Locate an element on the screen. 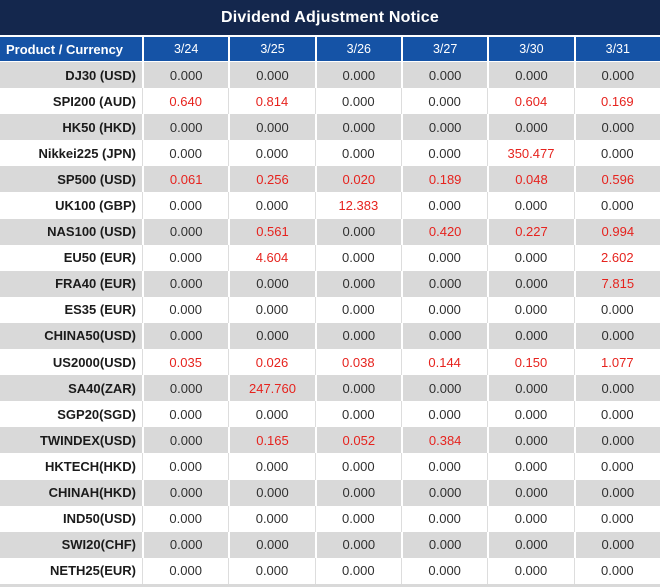 The height and width of the screenshot is (587, 660). table-row: DJ30 (USD) 0.000 0.000 0.000 0.000 0.000 0.000 is located at coordinates (330, 75).